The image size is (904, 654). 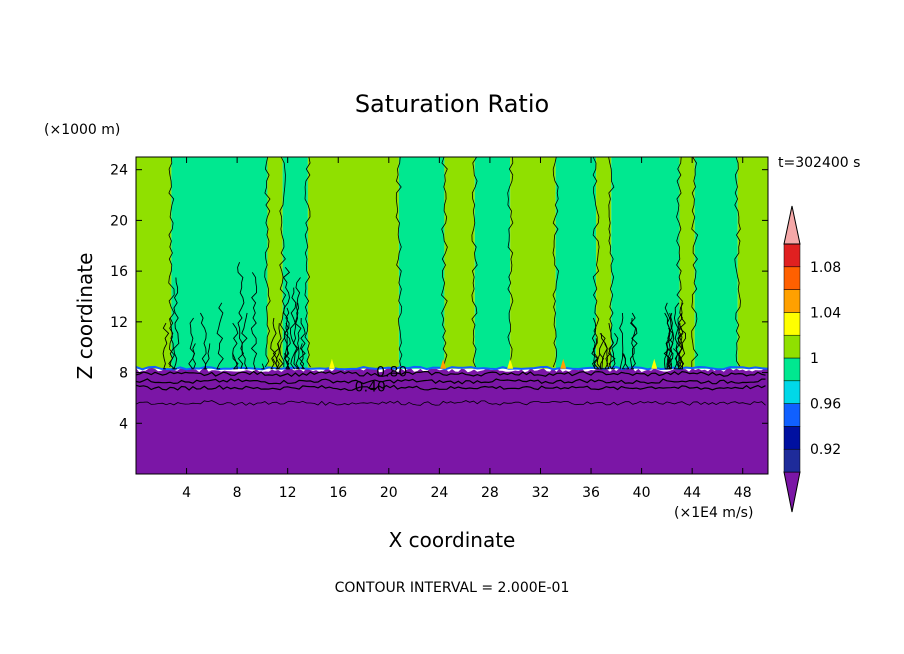 What do you see at coordinates (85, 316) in the screenshot?
I see `y-axis-label: Z coordinate` at bounding box center [85, 316].